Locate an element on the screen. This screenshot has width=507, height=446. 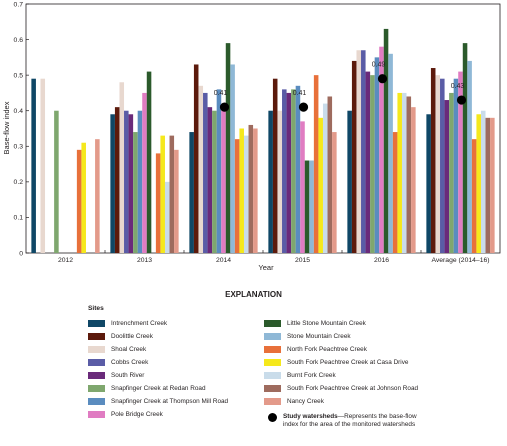
y-tick-label: 0.3 is located at coordinates (19, 147).